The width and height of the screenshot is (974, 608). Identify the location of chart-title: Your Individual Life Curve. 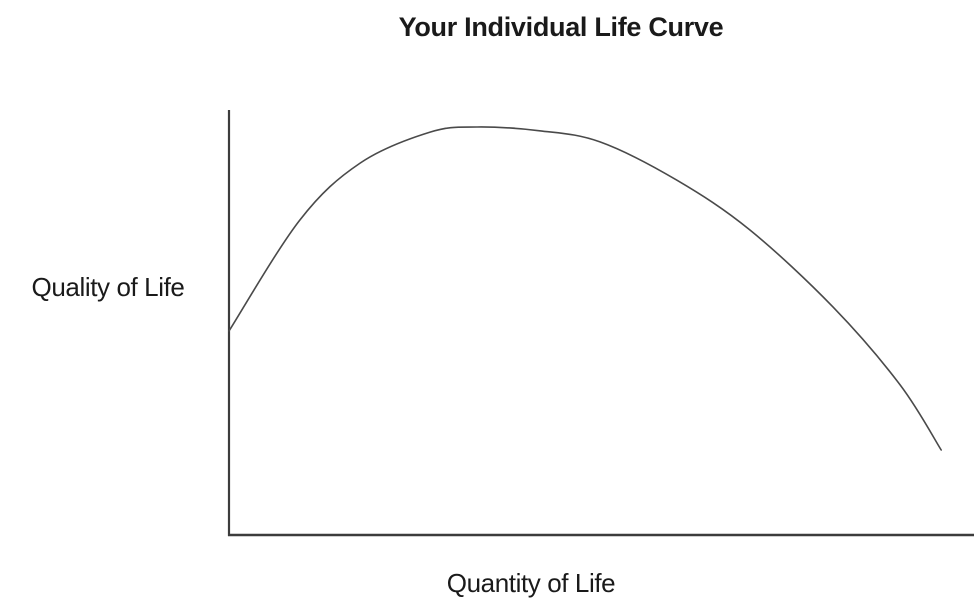
(561, 27).